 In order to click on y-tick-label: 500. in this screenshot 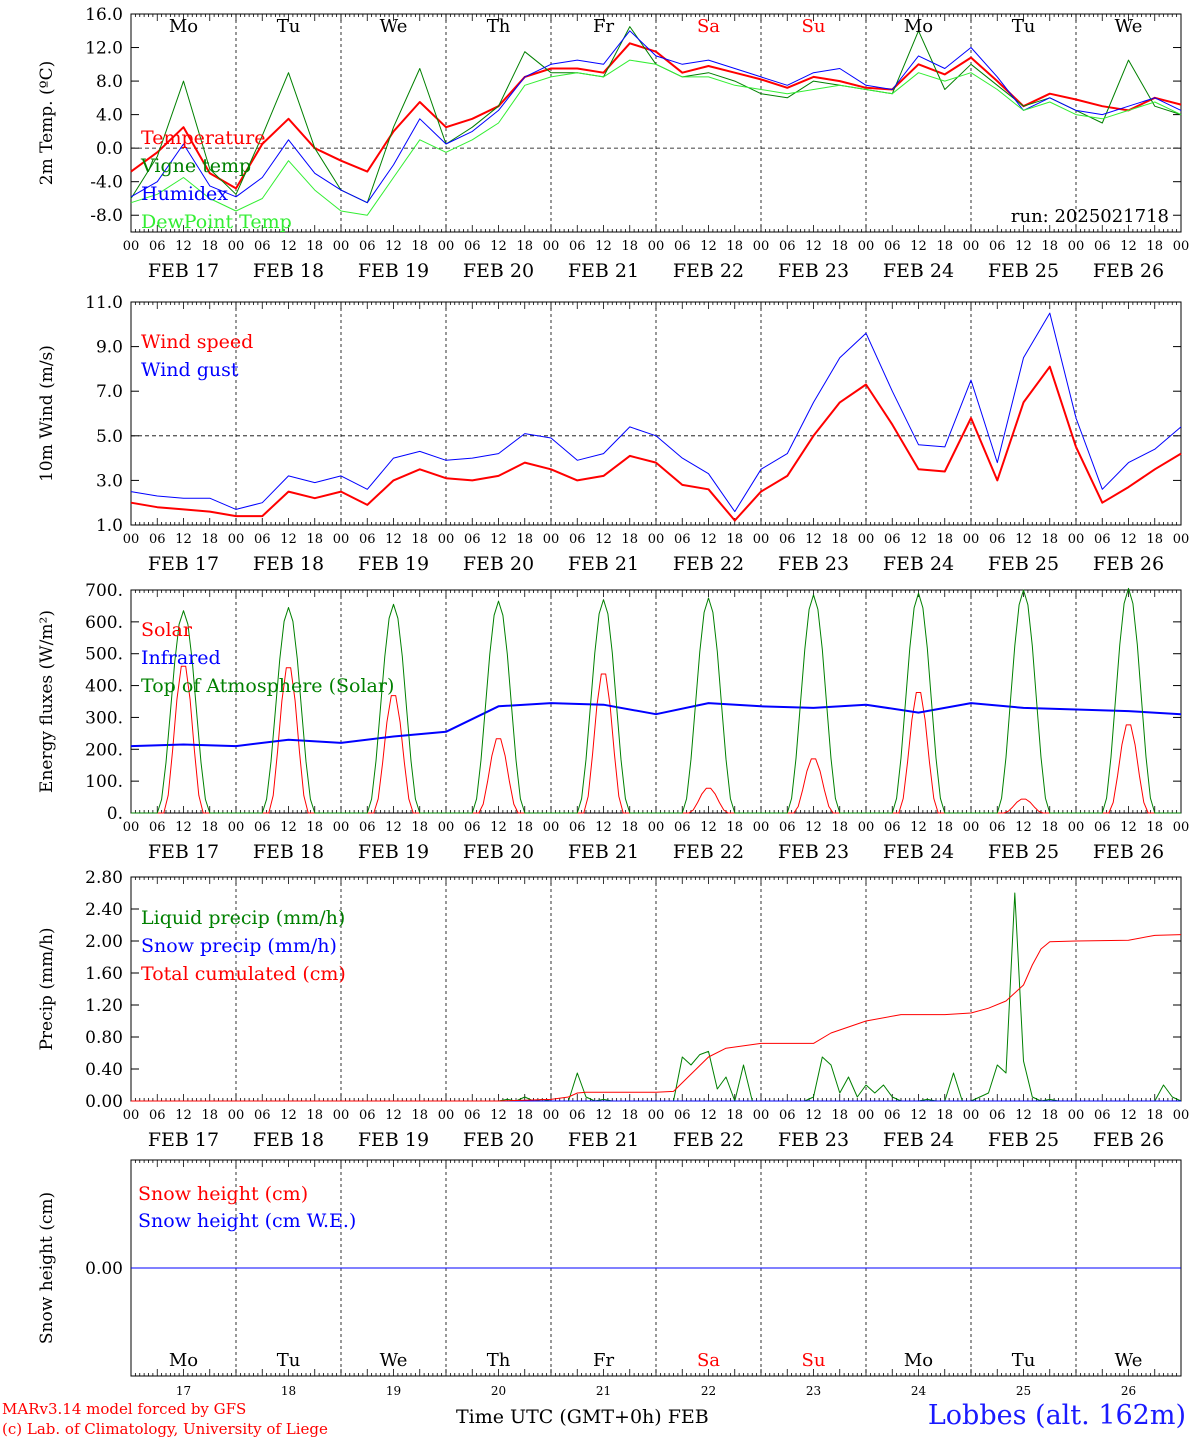, I will do `click(104, 655)`.